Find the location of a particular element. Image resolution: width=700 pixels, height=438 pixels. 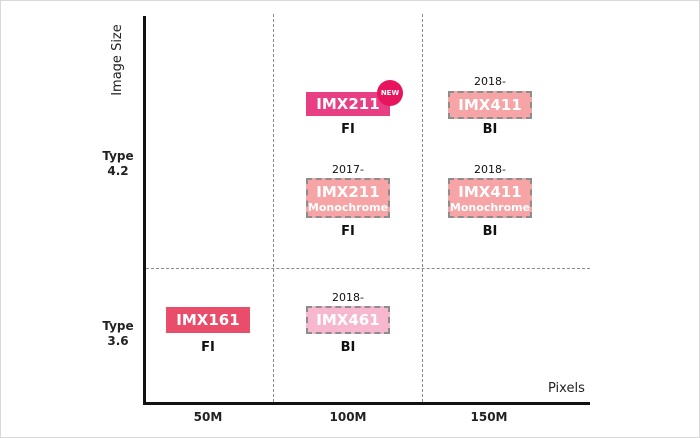

sensor-name: IMX461 is located at coordinates (348, 320).